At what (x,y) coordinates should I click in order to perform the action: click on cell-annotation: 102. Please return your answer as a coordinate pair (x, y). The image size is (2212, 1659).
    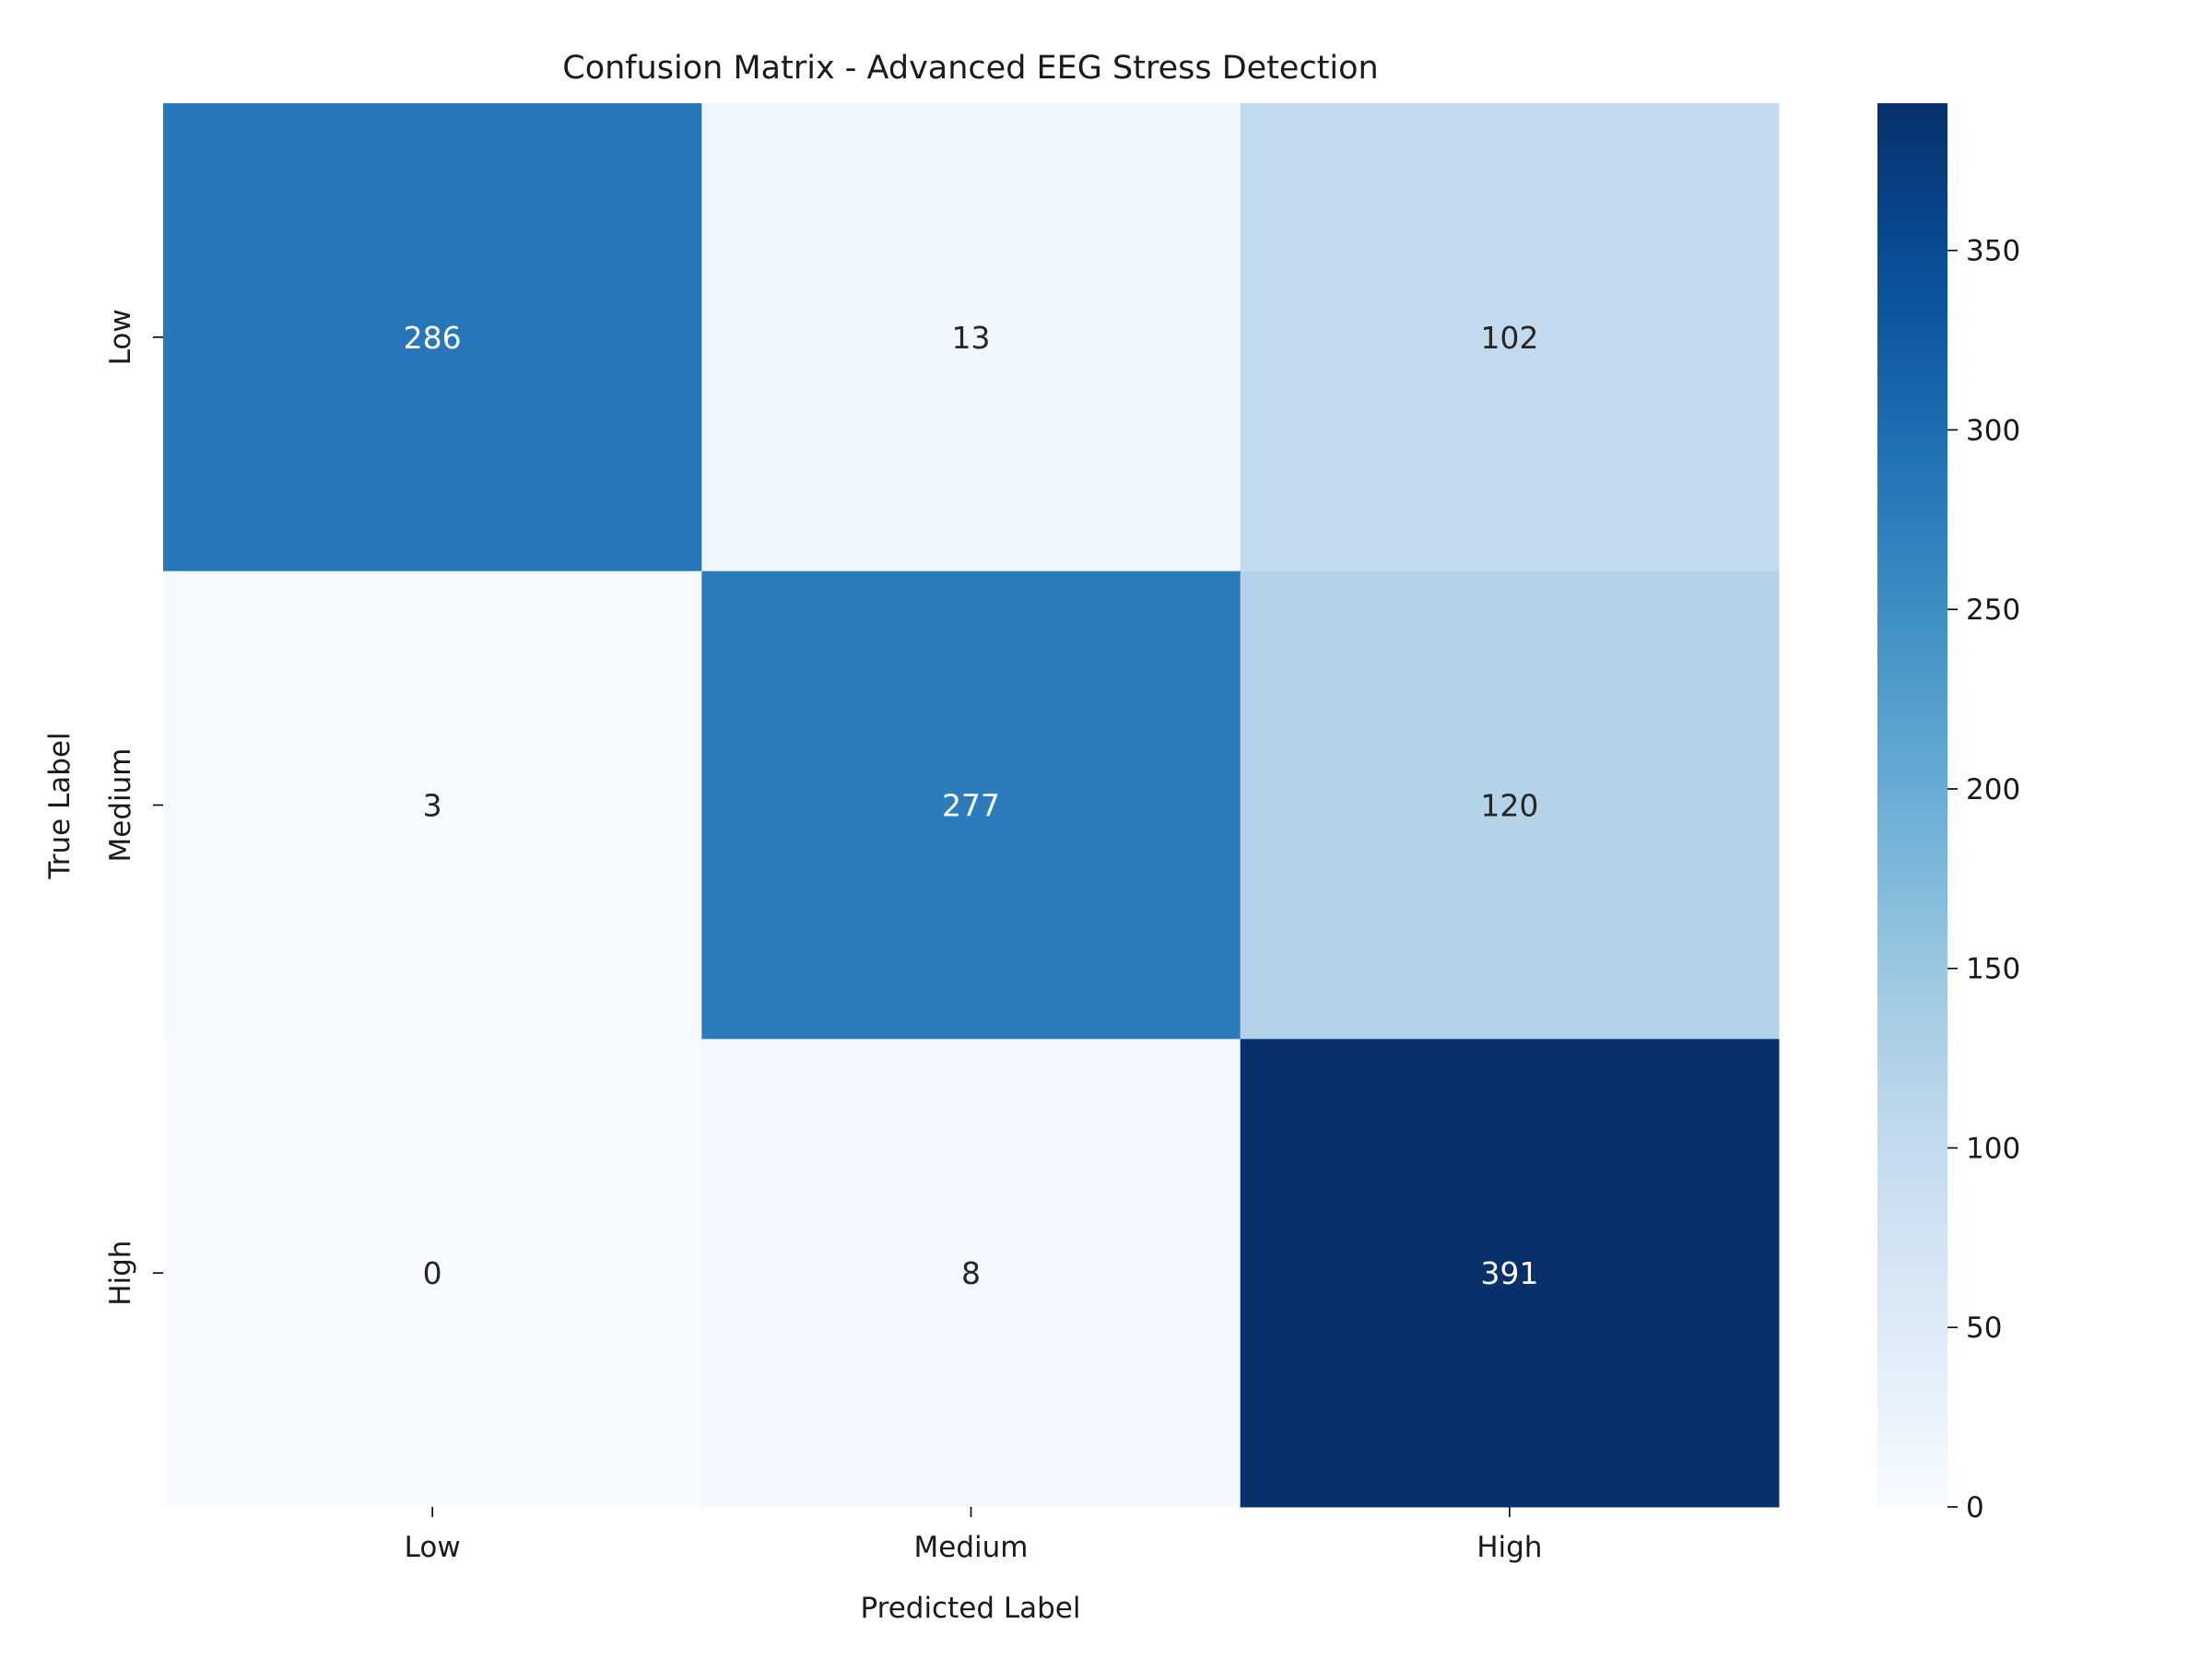
    Looking at the image, I should click on (1509, 338).